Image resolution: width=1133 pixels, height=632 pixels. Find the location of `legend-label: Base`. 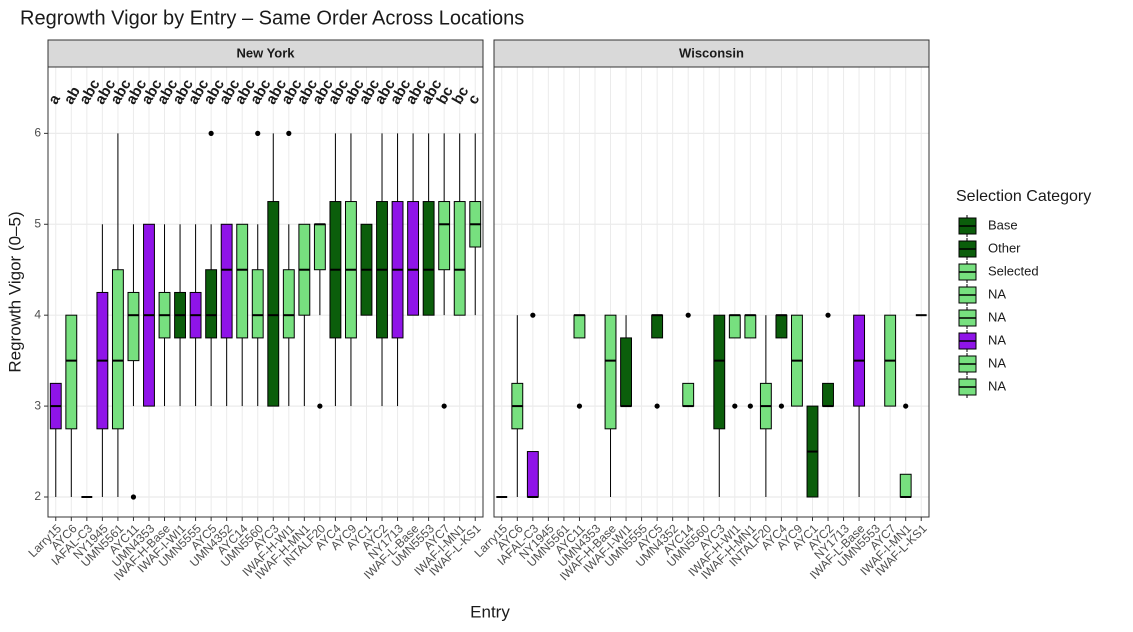

legend-label: Base is located at coordinates (1003, 224).